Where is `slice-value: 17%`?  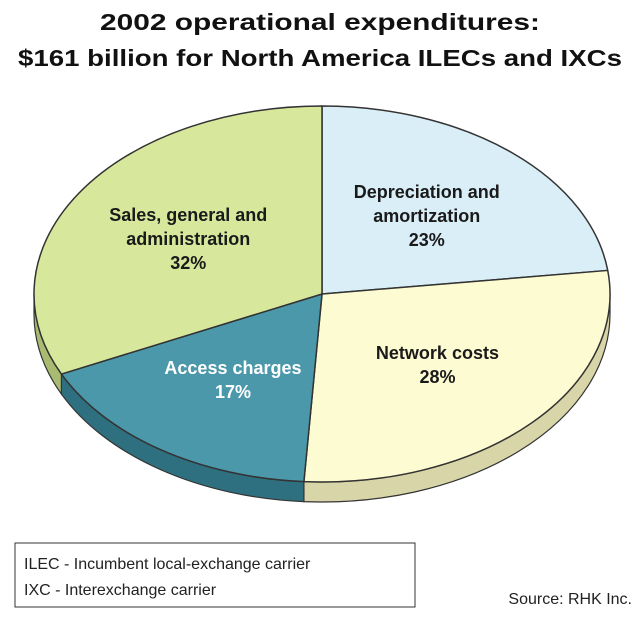
slice-value: 17% is located at coordinates (232, 391).